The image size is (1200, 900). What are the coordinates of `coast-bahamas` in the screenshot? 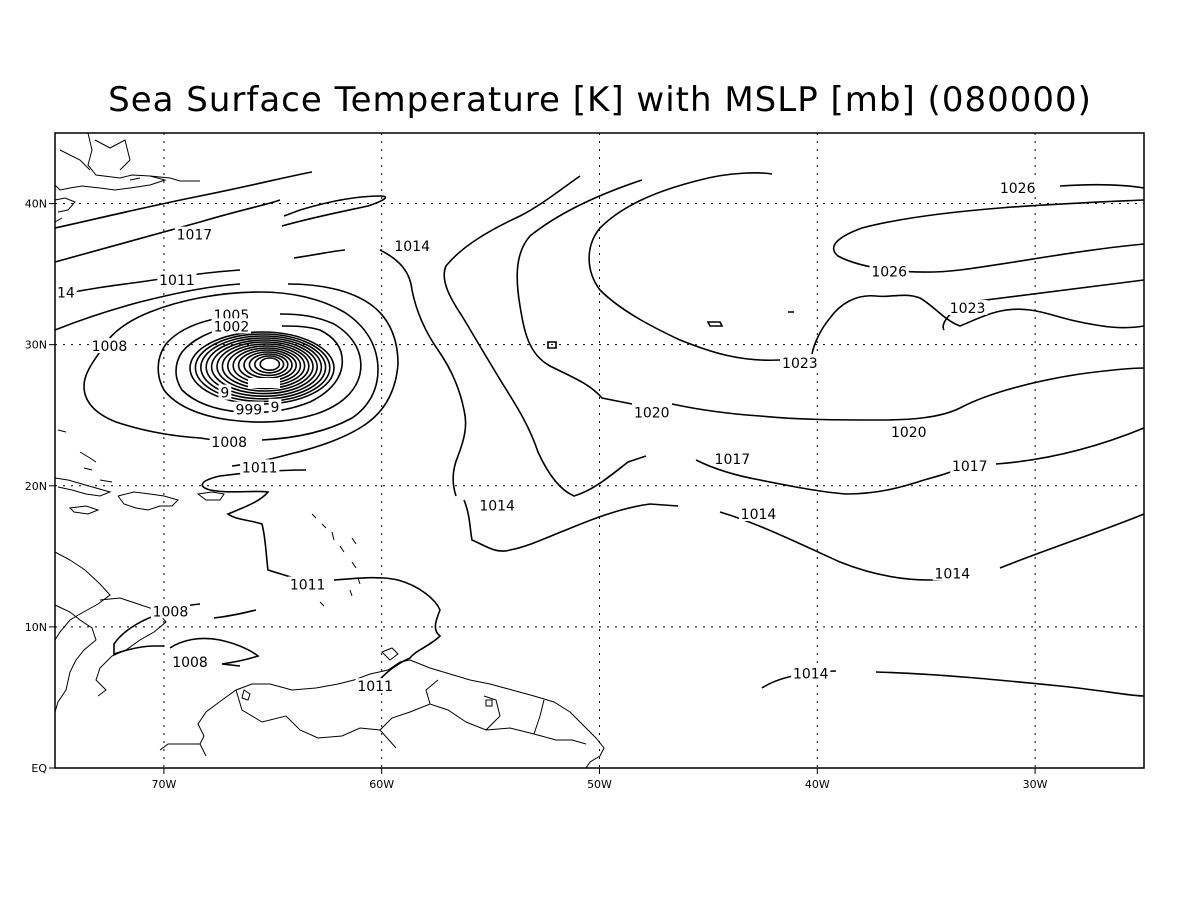 It's located at (85, 456).